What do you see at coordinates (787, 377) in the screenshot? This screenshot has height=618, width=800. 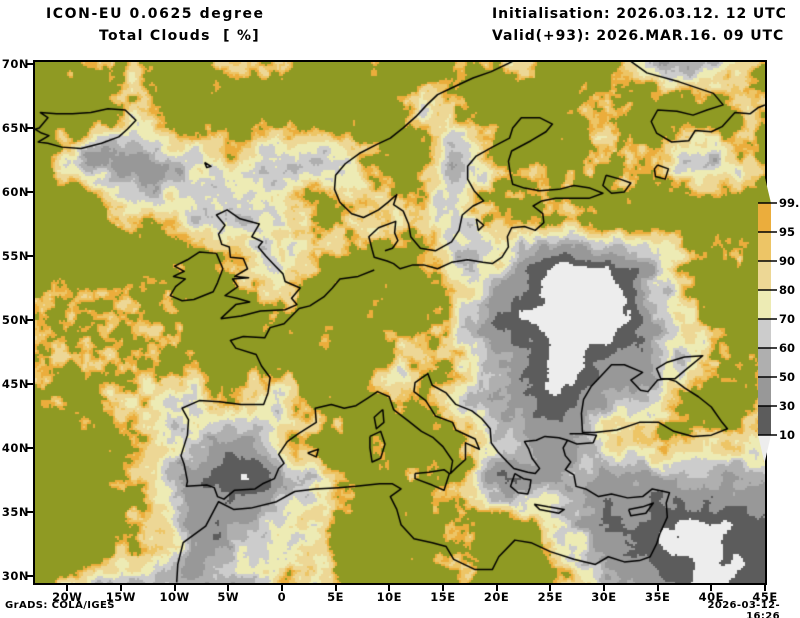 I see `colorbar-tick-label: 50` at bounding box center [787, 377].